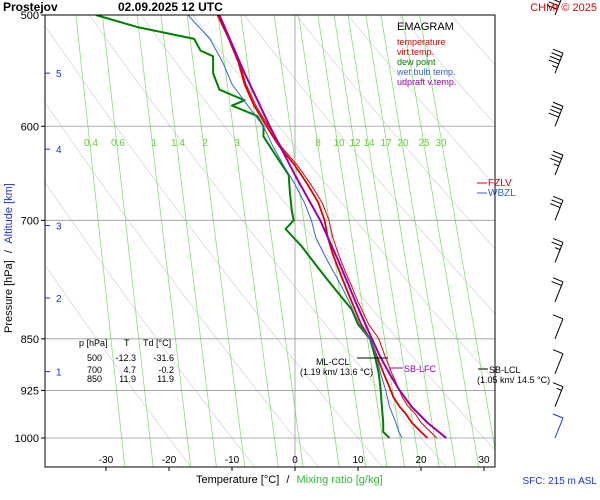 The image size is (600, 500). Describe the element at coordinates (237, 480) in the screenshot. I see `x-axis-title-temperature: Temperature [°C]` at that location.